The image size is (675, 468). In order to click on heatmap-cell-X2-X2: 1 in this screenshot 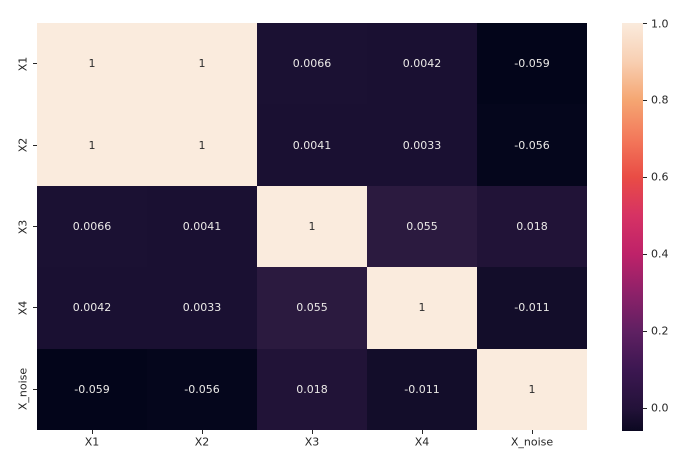, I will do `click(202, 145)`.